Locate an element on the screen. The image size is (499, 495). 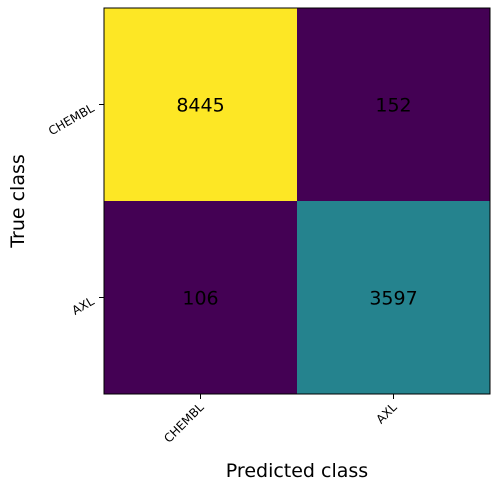
cell-value-label-1-1: 3597 is located at coordinates (393, 299).